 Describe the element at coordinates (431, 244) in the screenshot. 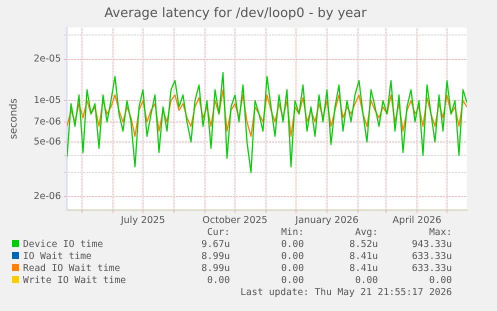

I see `text: 943.33u` at that location.